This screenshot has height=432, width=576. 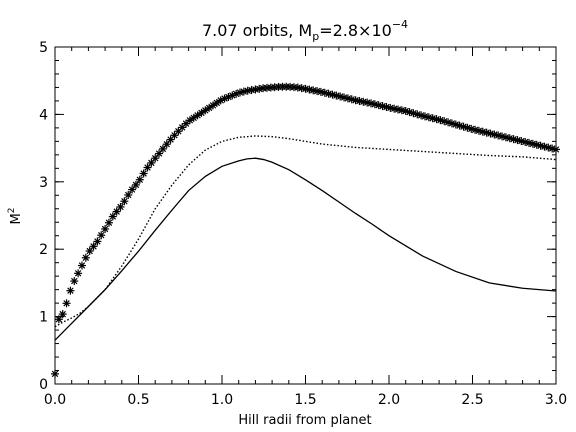 I want to click on y-tick-label: 2, so click(x=43, y=250).